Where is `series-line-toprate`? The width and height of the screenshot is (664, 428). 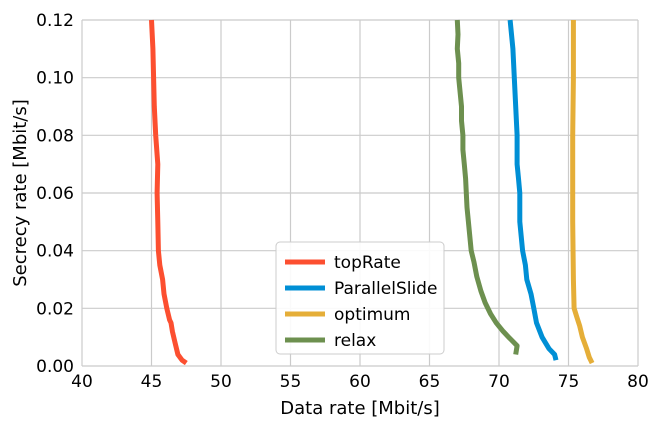 series-line-toprate is located at coordinates (168, 192).